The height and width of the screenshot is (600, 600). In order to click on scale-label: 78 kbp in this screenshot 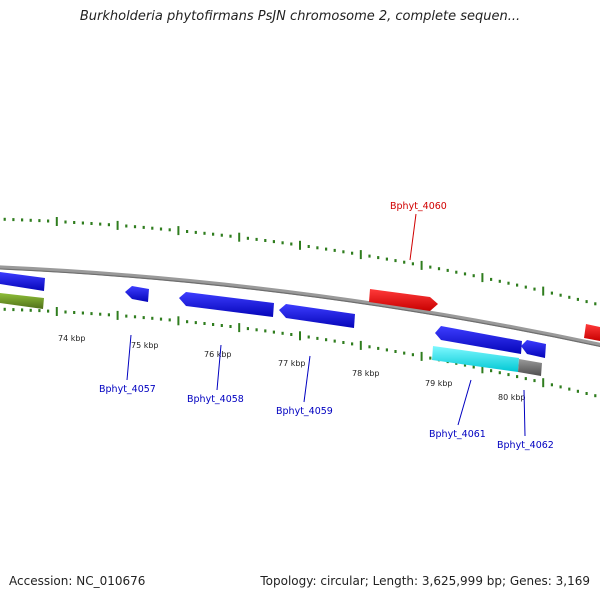, I will do `click(366, 373)`.